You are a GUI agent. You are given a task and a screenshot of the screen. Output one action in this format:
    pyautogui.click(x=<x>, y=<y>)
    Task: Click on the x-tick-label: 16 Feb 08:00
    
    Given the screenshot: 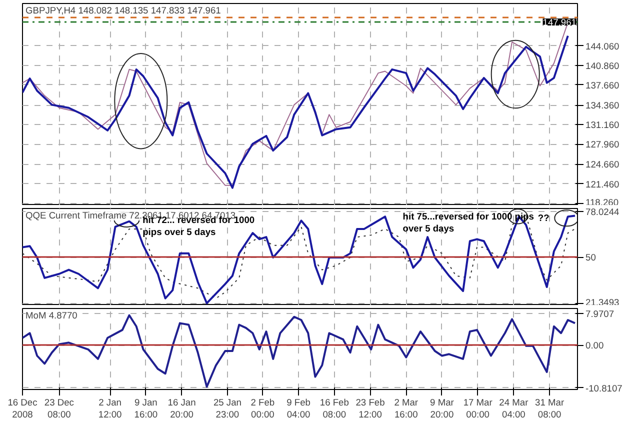 What is the action you would take?
    pyautogui.click(x=334, y=409)
    